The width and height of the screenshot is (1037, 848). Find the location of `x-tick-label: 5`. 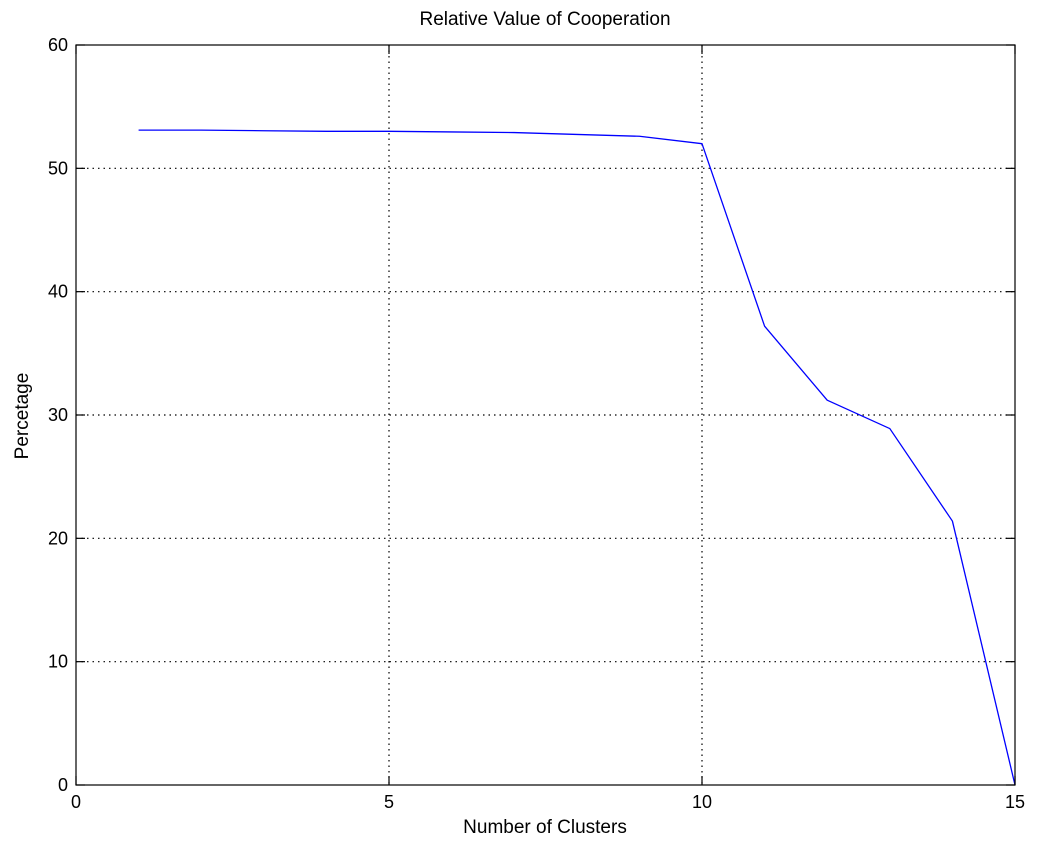

x-tick-label: 5 is located at coordinates (389, 802).